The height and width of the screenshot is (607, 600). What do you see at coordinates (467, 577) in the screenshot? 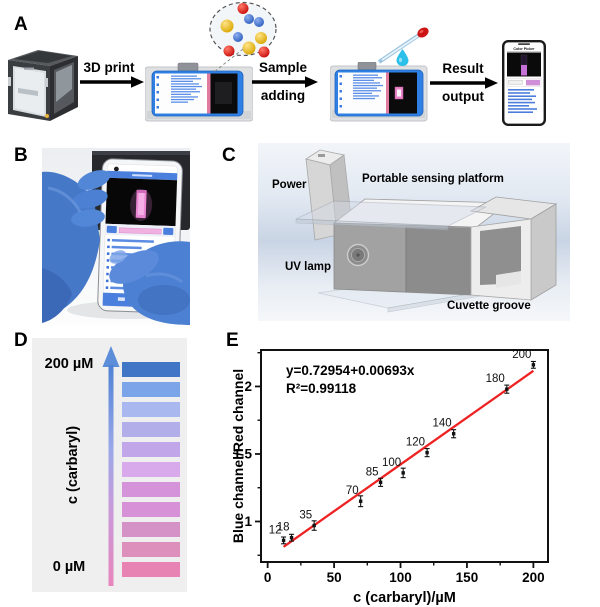
I see `x-tick-label: 150` at bounding box center [467, 577].